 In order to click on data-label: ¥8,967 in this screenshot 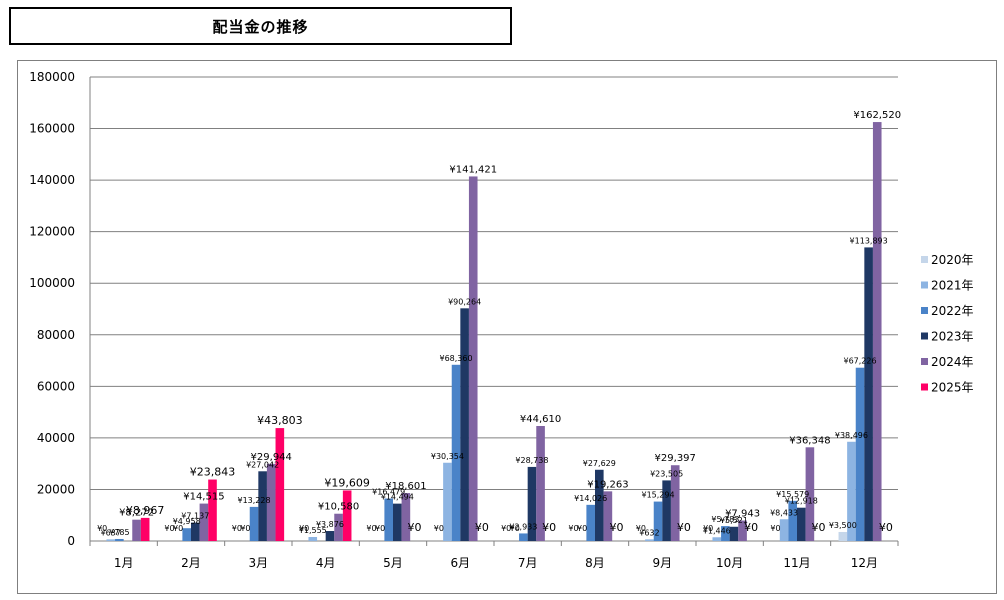, I will do `click(145, 510)`.